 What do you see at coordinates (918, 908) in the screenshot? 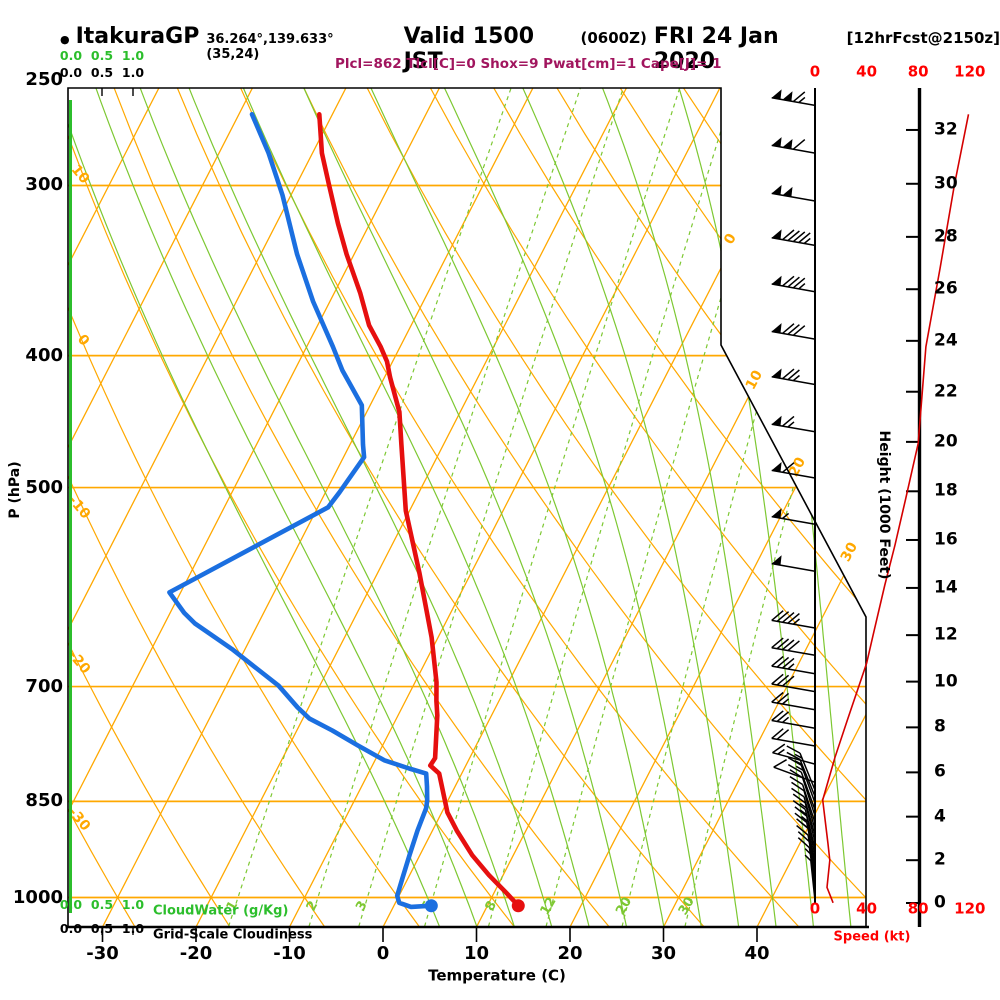
I see `speed-tick-label-bottom: 80` at bounding box center [918, 908].